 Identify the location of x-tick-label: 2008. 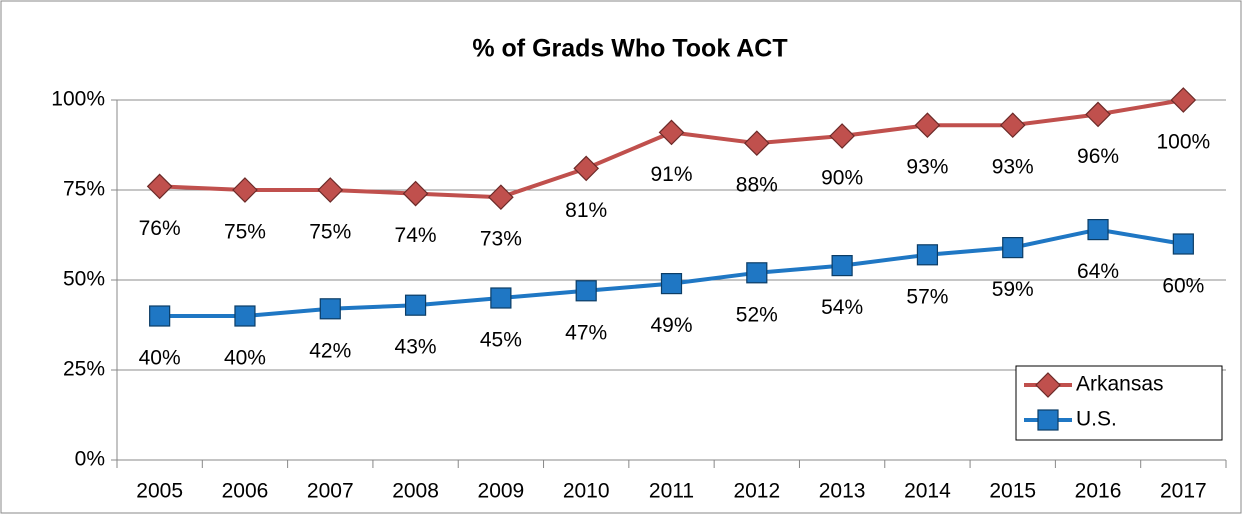
(415, 491).